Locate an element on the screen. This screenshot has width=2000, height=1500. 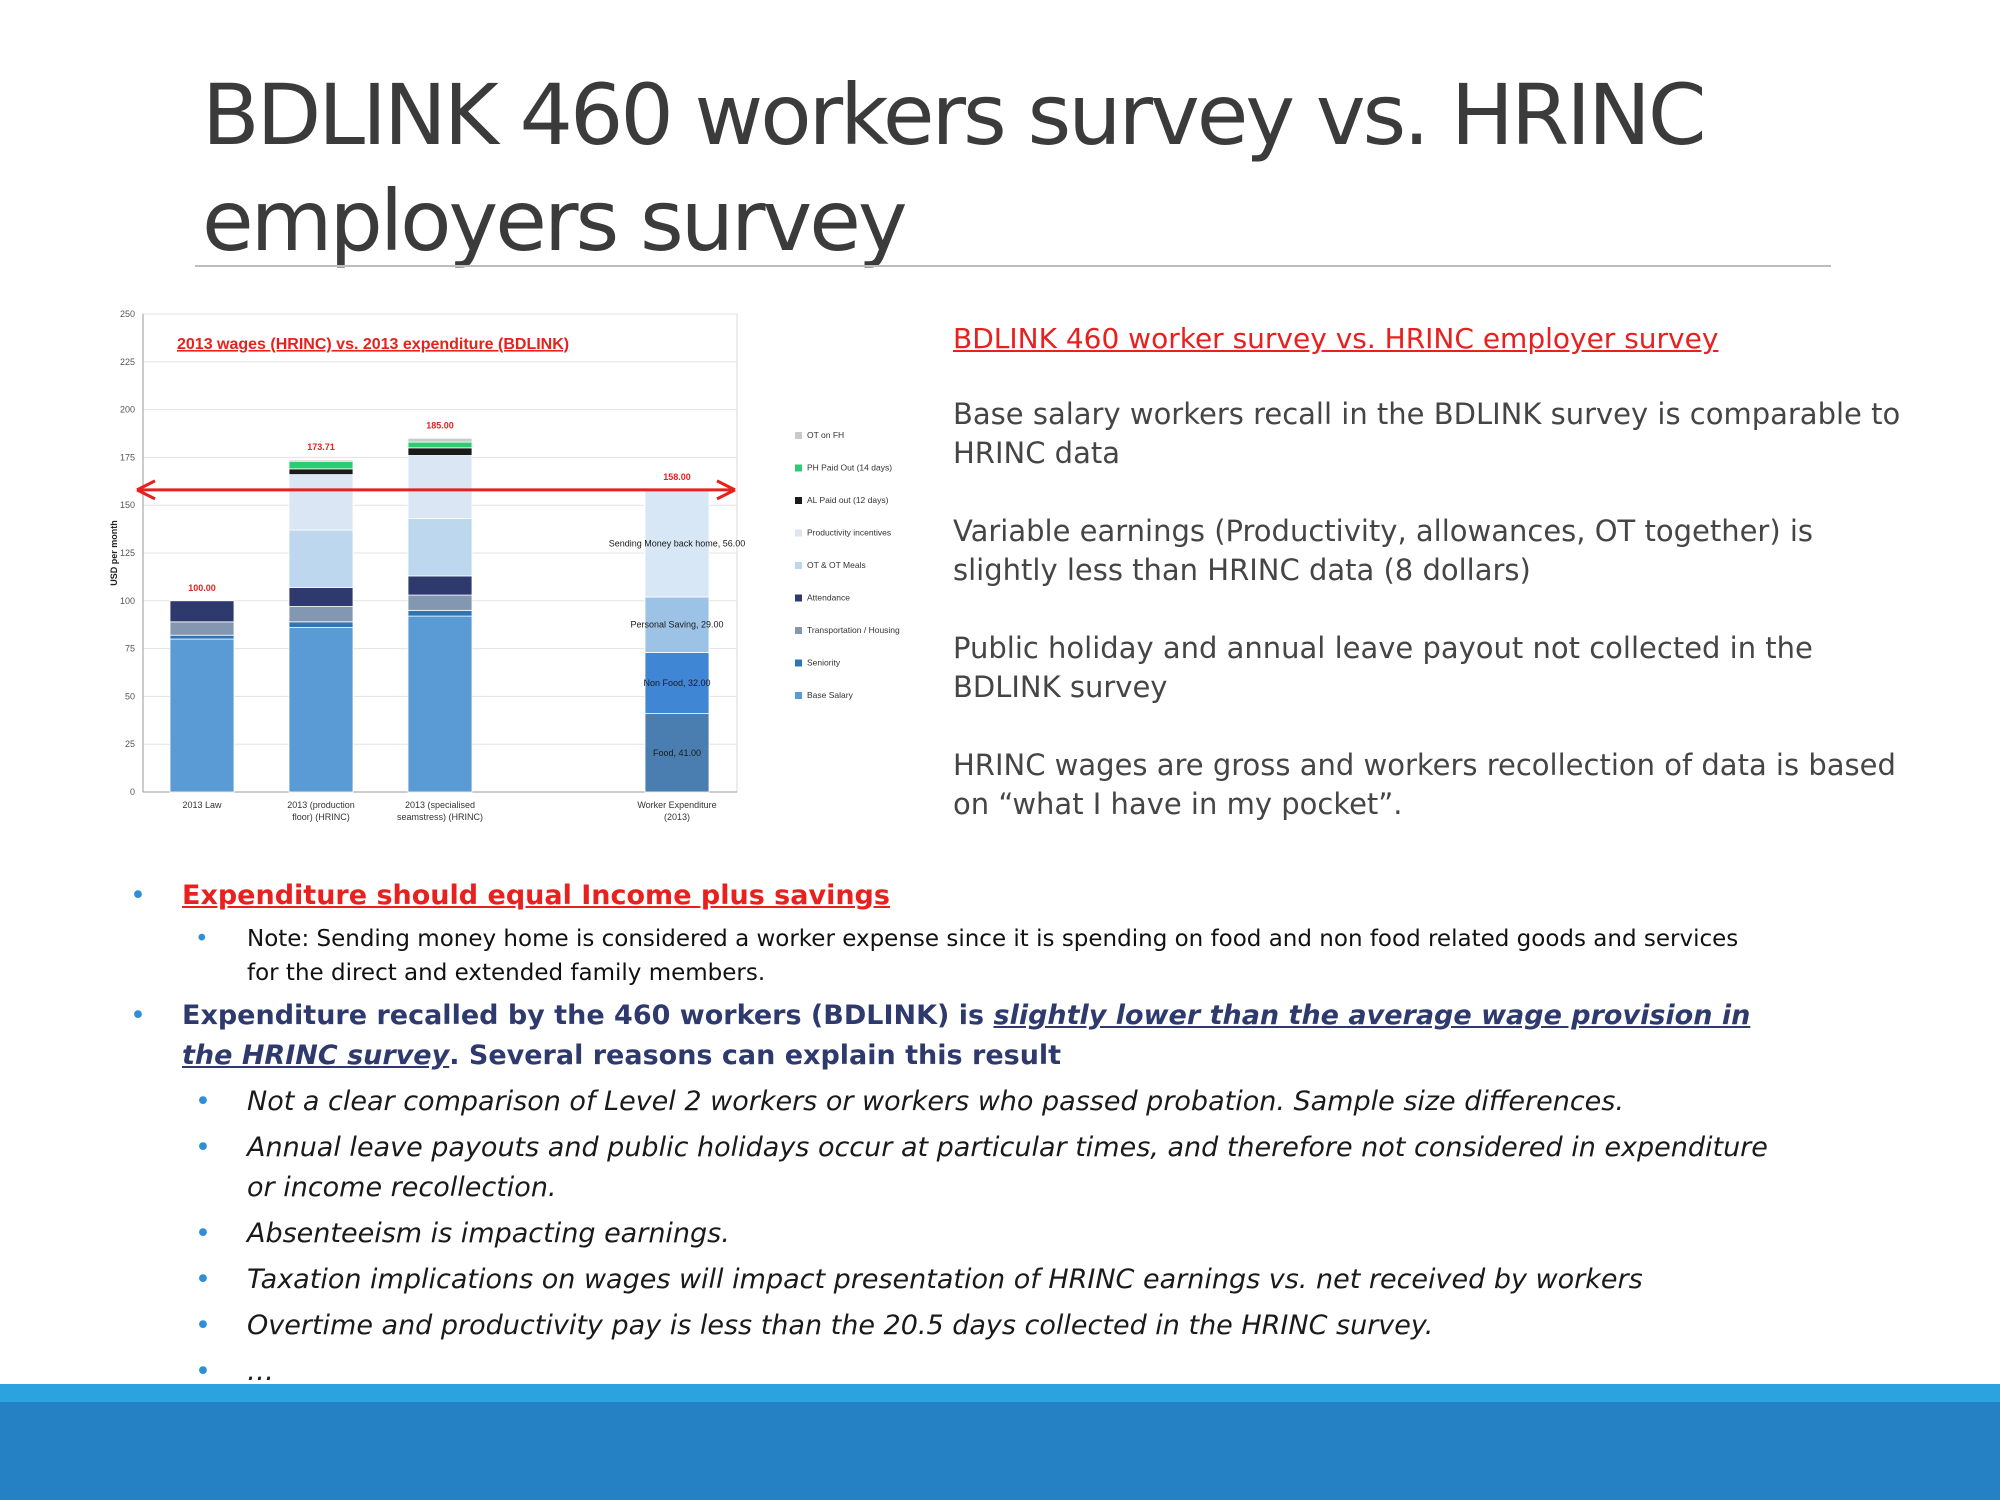
legend-label: Transportation / Housing is located at coordinates (853, 630).